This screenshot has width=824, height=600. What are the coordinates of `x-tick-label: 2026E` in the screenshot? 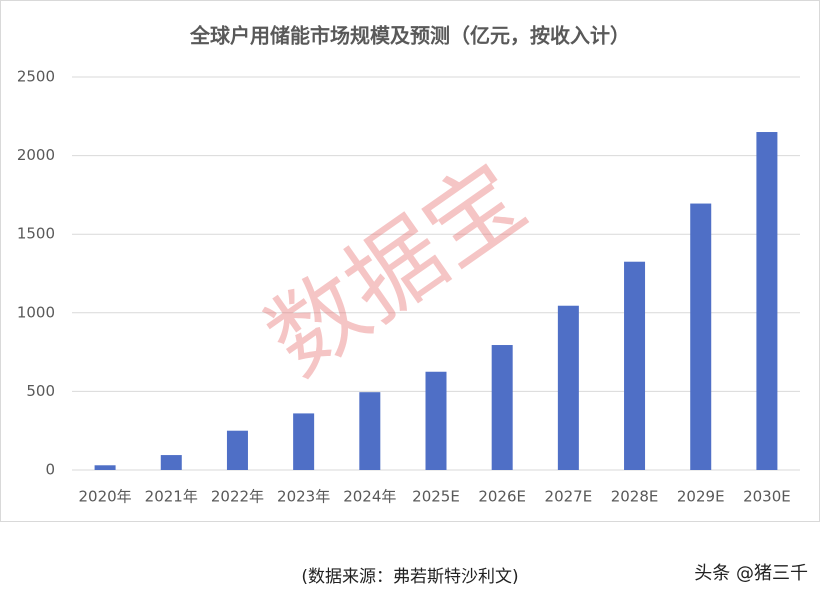 It's located at (502, 497).